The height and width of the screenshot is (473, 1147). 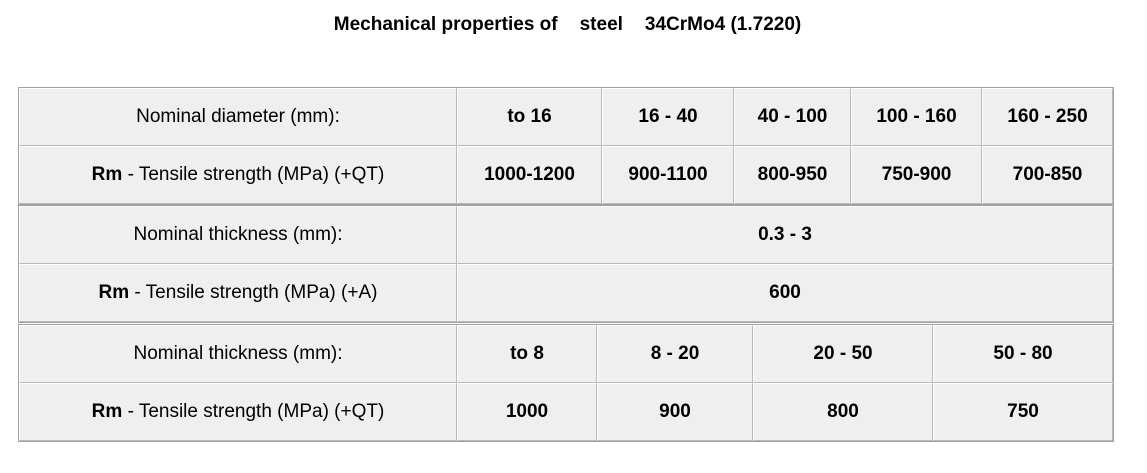 I want to click on title-part: steel, so click(x=601, y=24).